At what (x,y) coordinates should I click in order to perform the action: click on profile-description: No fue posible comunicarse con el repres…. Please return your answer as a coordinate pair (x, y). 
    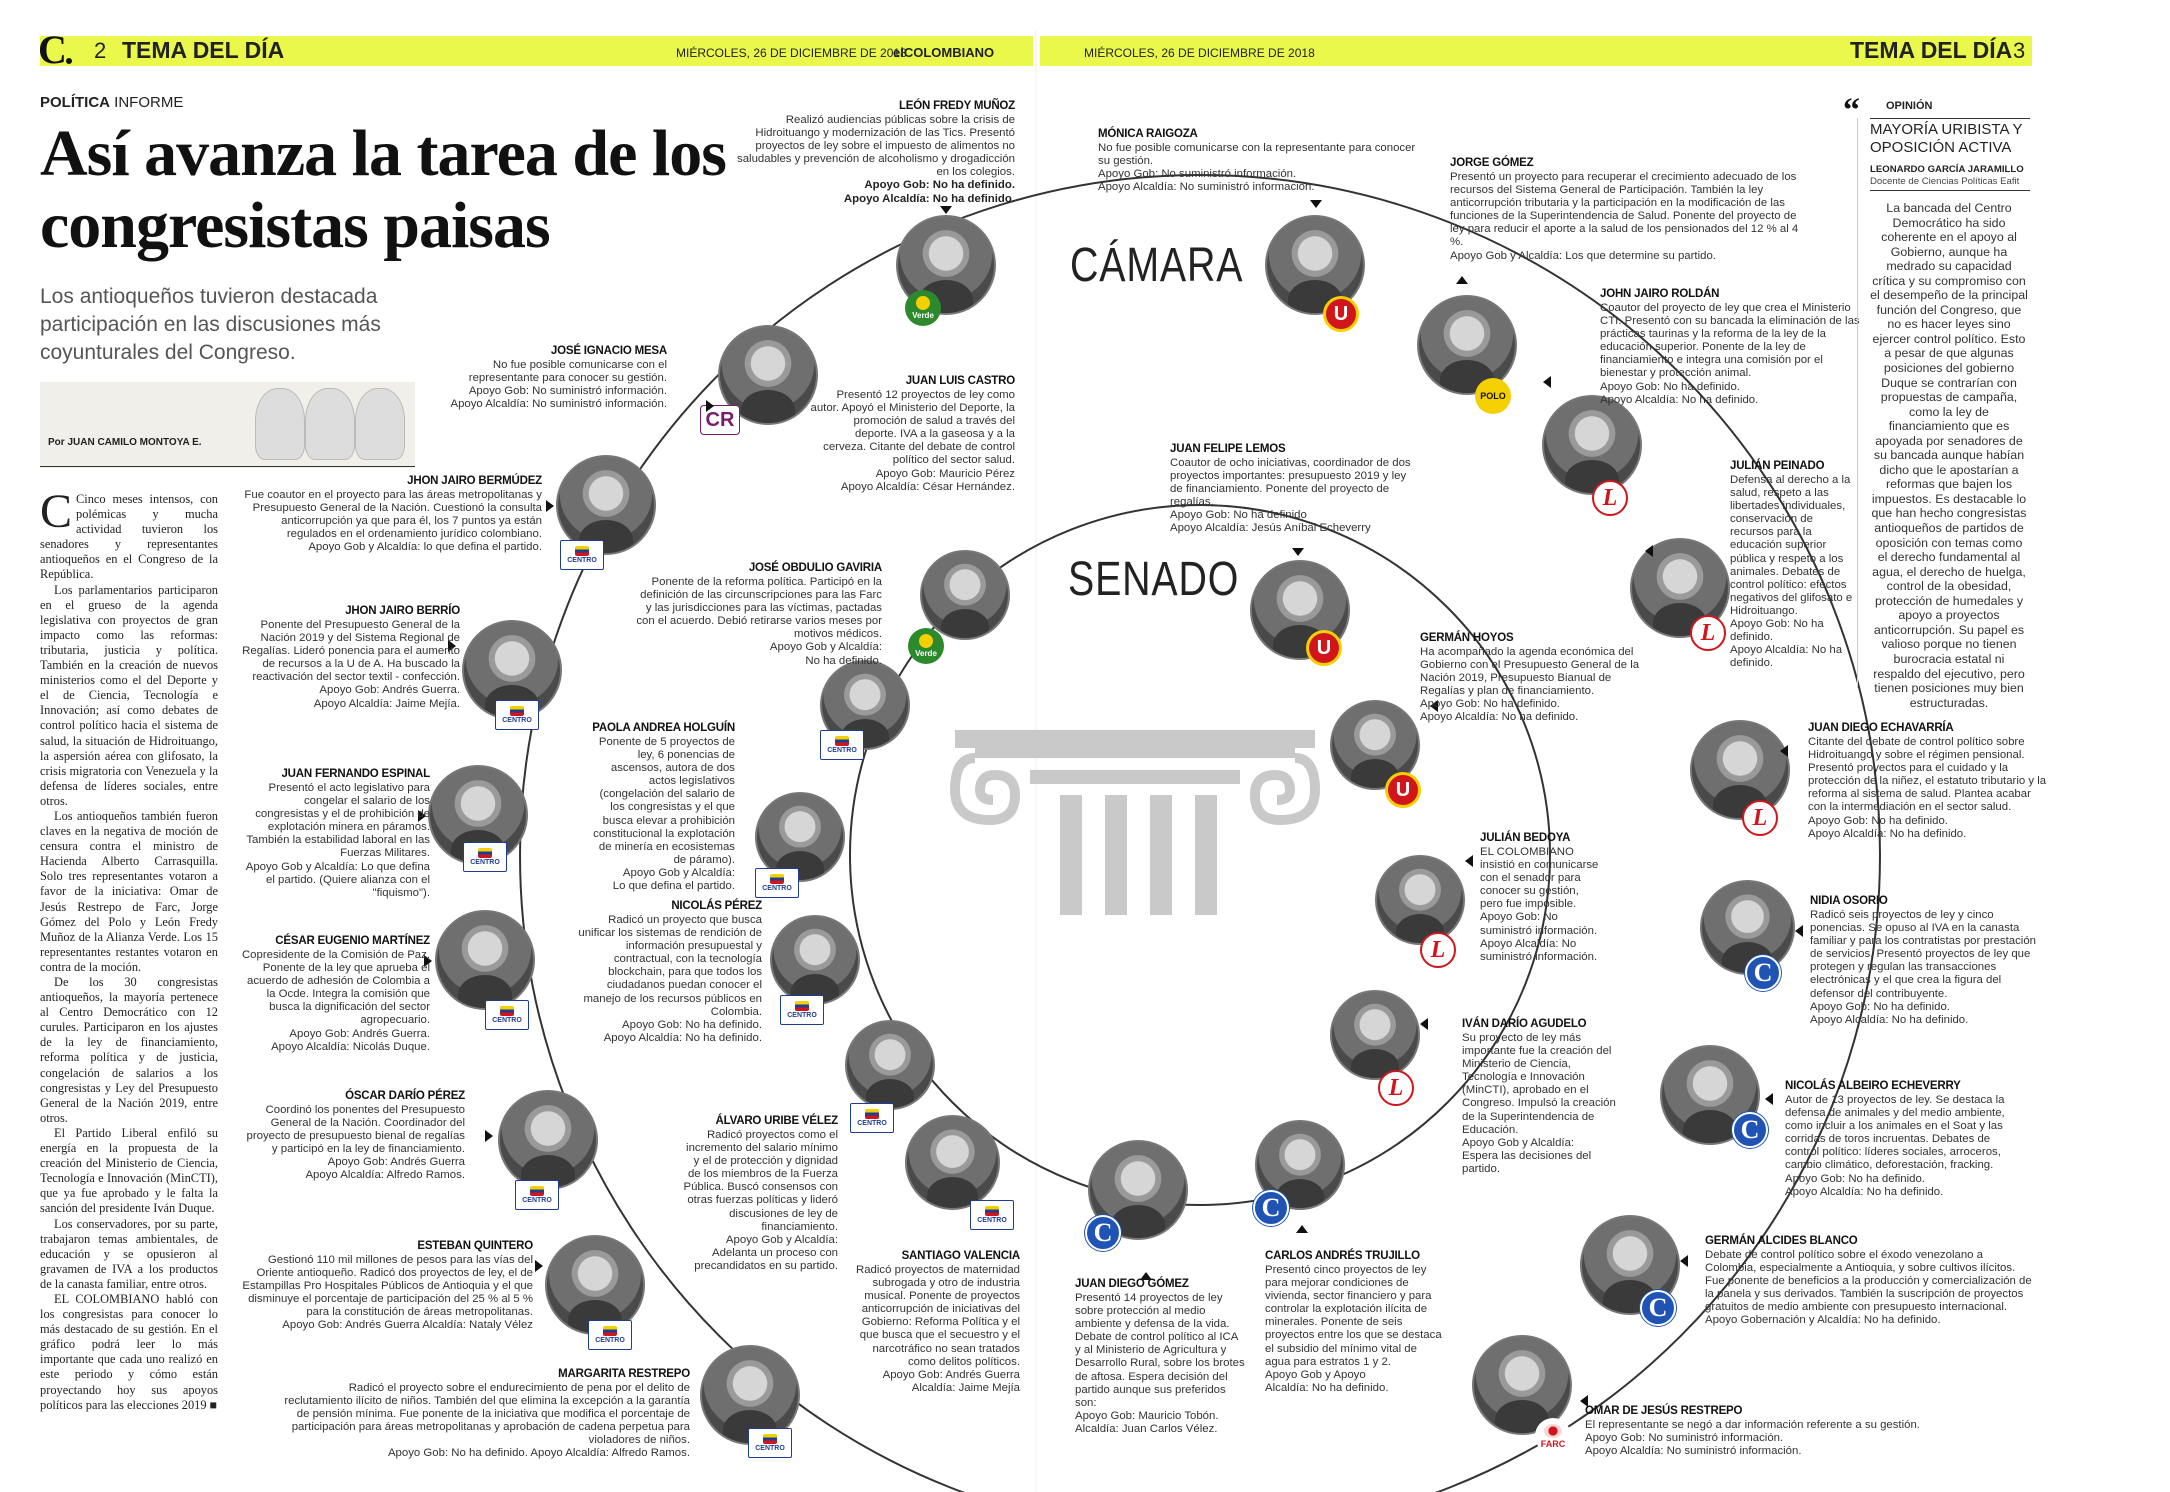
    Looking at the image, I should click on (567, 372).